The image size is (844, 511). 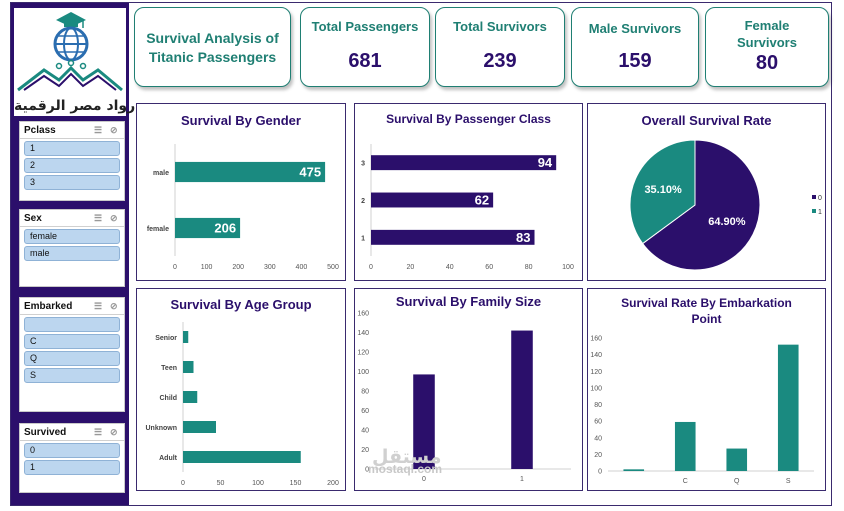 I want to click on kpi-card: Total Passengers 681, so click(x=365, y=47).